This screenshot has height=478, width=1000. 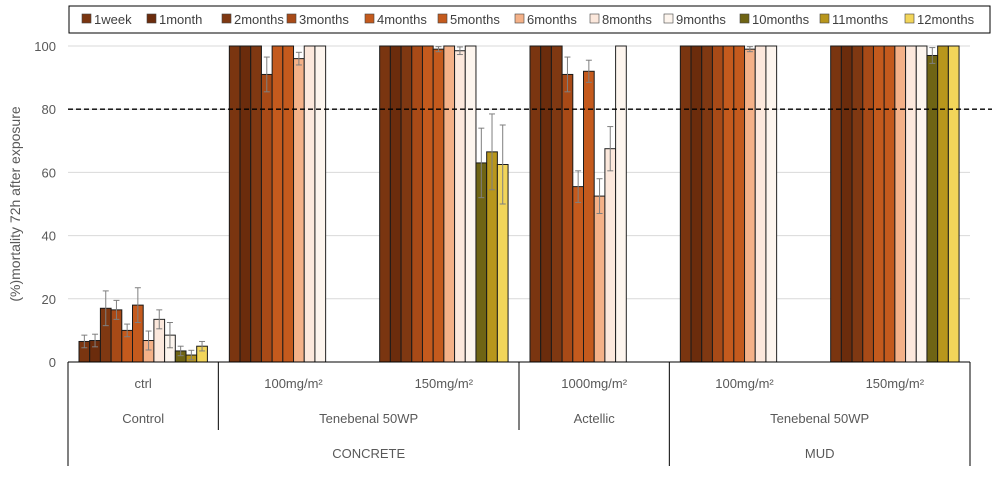 What do you see at coordinates (595, 418) in the screenshot?
I see `treatment-label: Actellic` at bounding box center [595, 418].